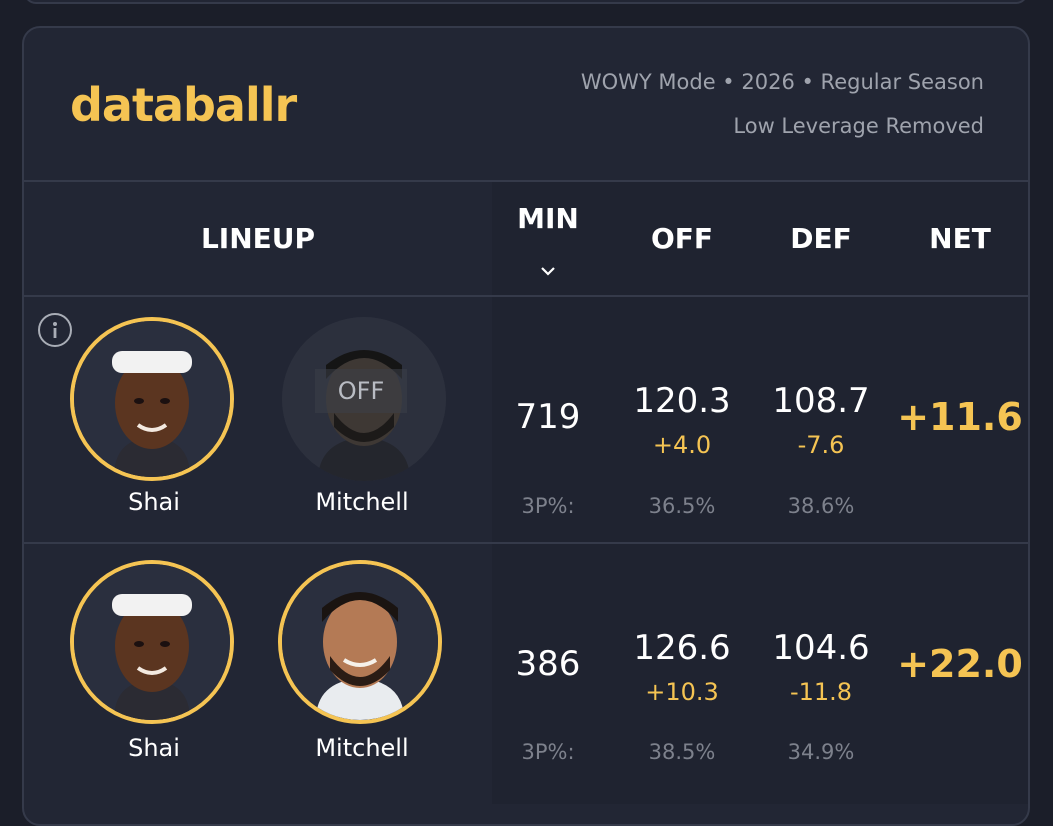  Describe the element at coordinates (682, 506) in the screenshot. I see `off-3p: 36.5%` at that location.